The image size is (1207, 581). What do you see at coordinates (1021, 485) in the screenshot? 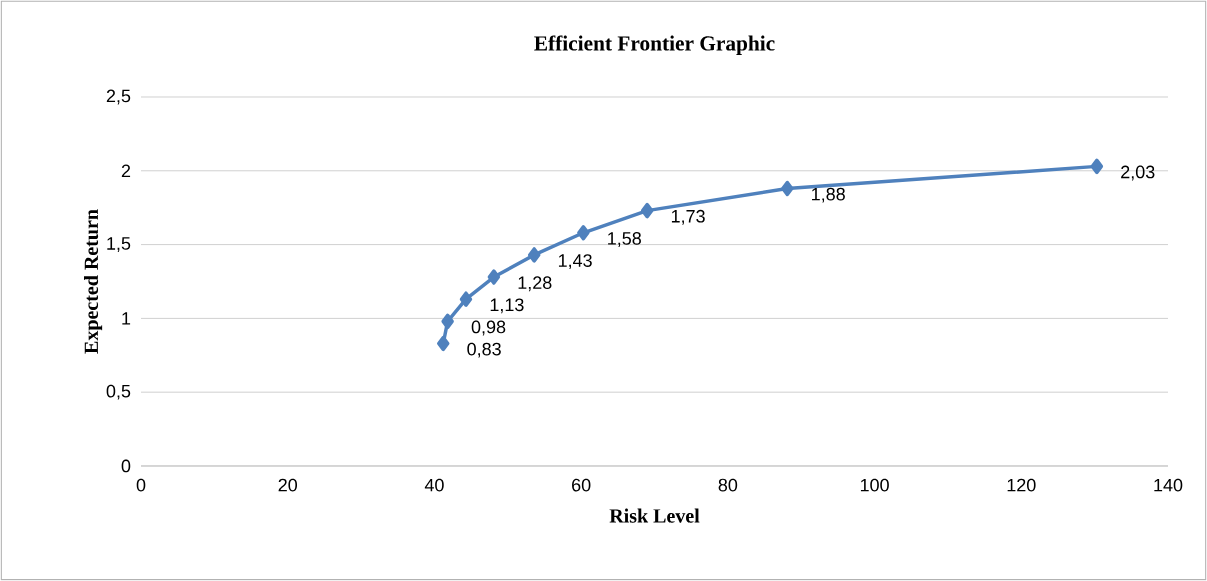
I see `x-tick-label: 120` at bounding box center [1021, 485].